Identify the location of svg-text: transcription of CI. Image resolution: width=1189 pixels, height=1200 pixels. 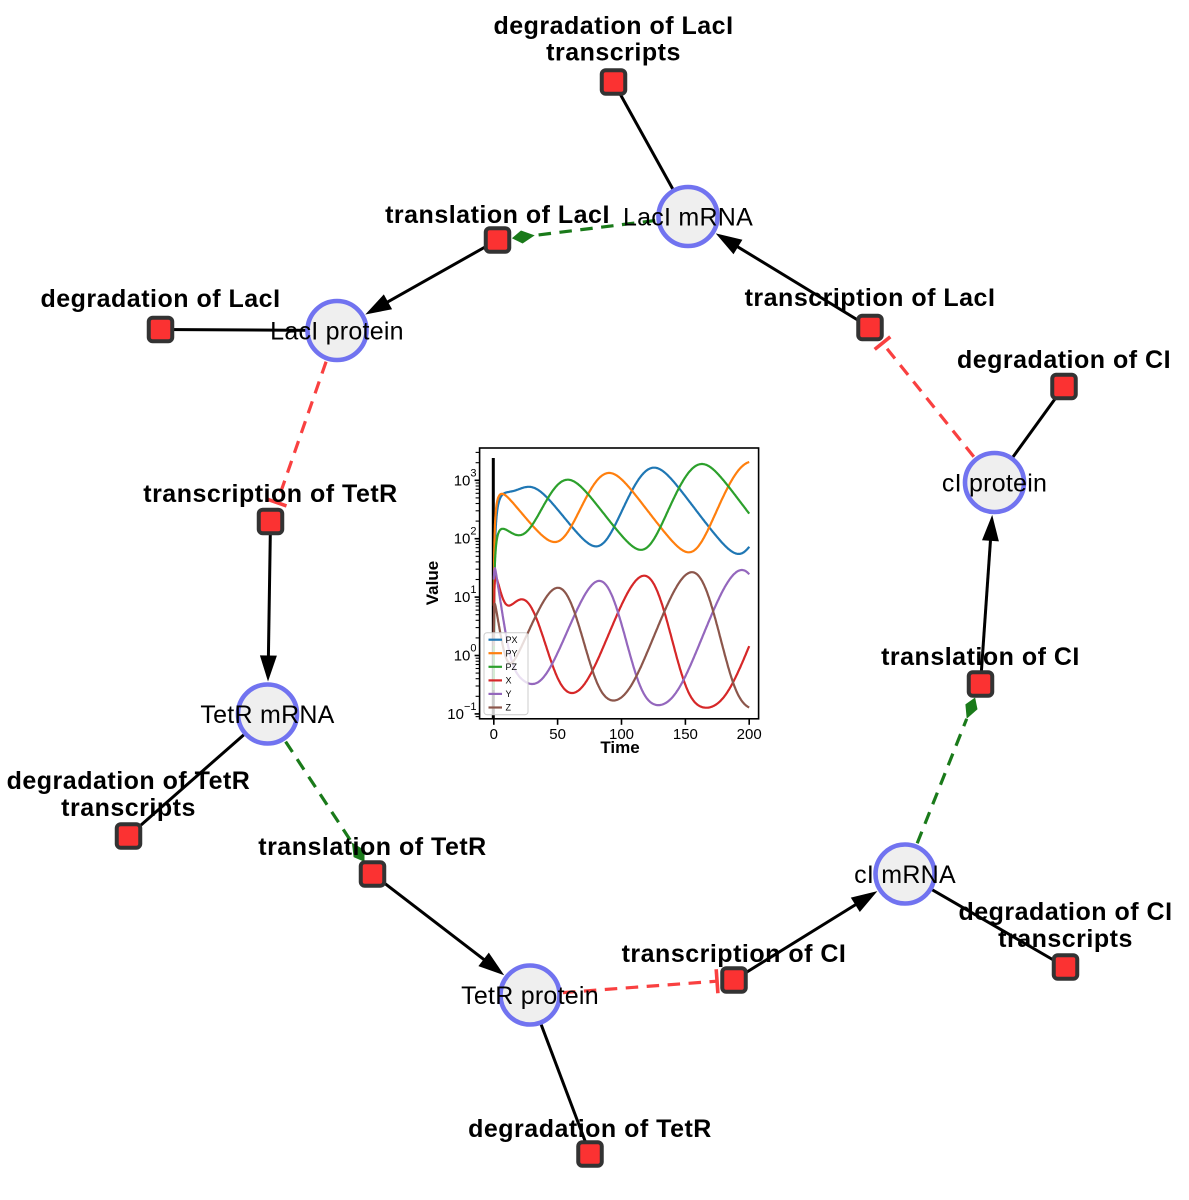
(734, 954).